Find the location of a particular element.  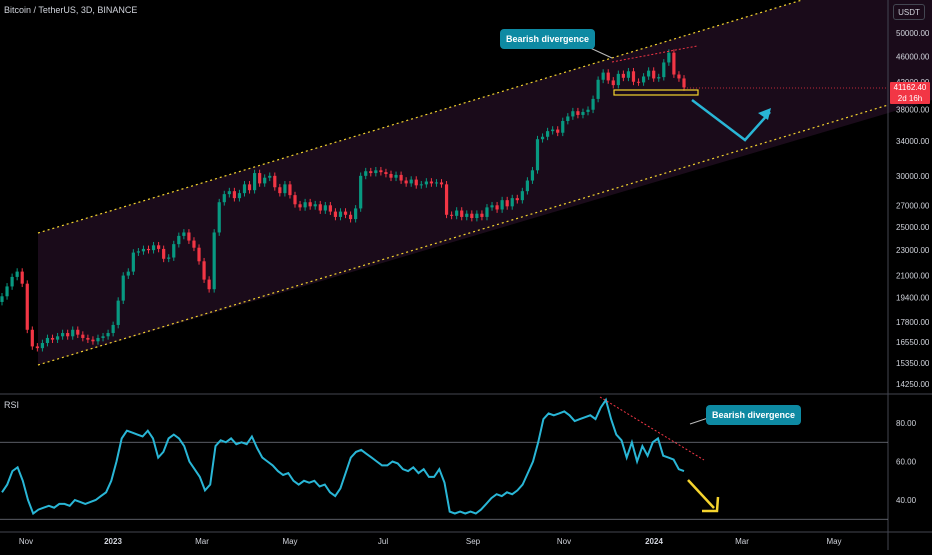

last-price-tag: 41162.40 2d 16h is located at coordinates (910, 93).